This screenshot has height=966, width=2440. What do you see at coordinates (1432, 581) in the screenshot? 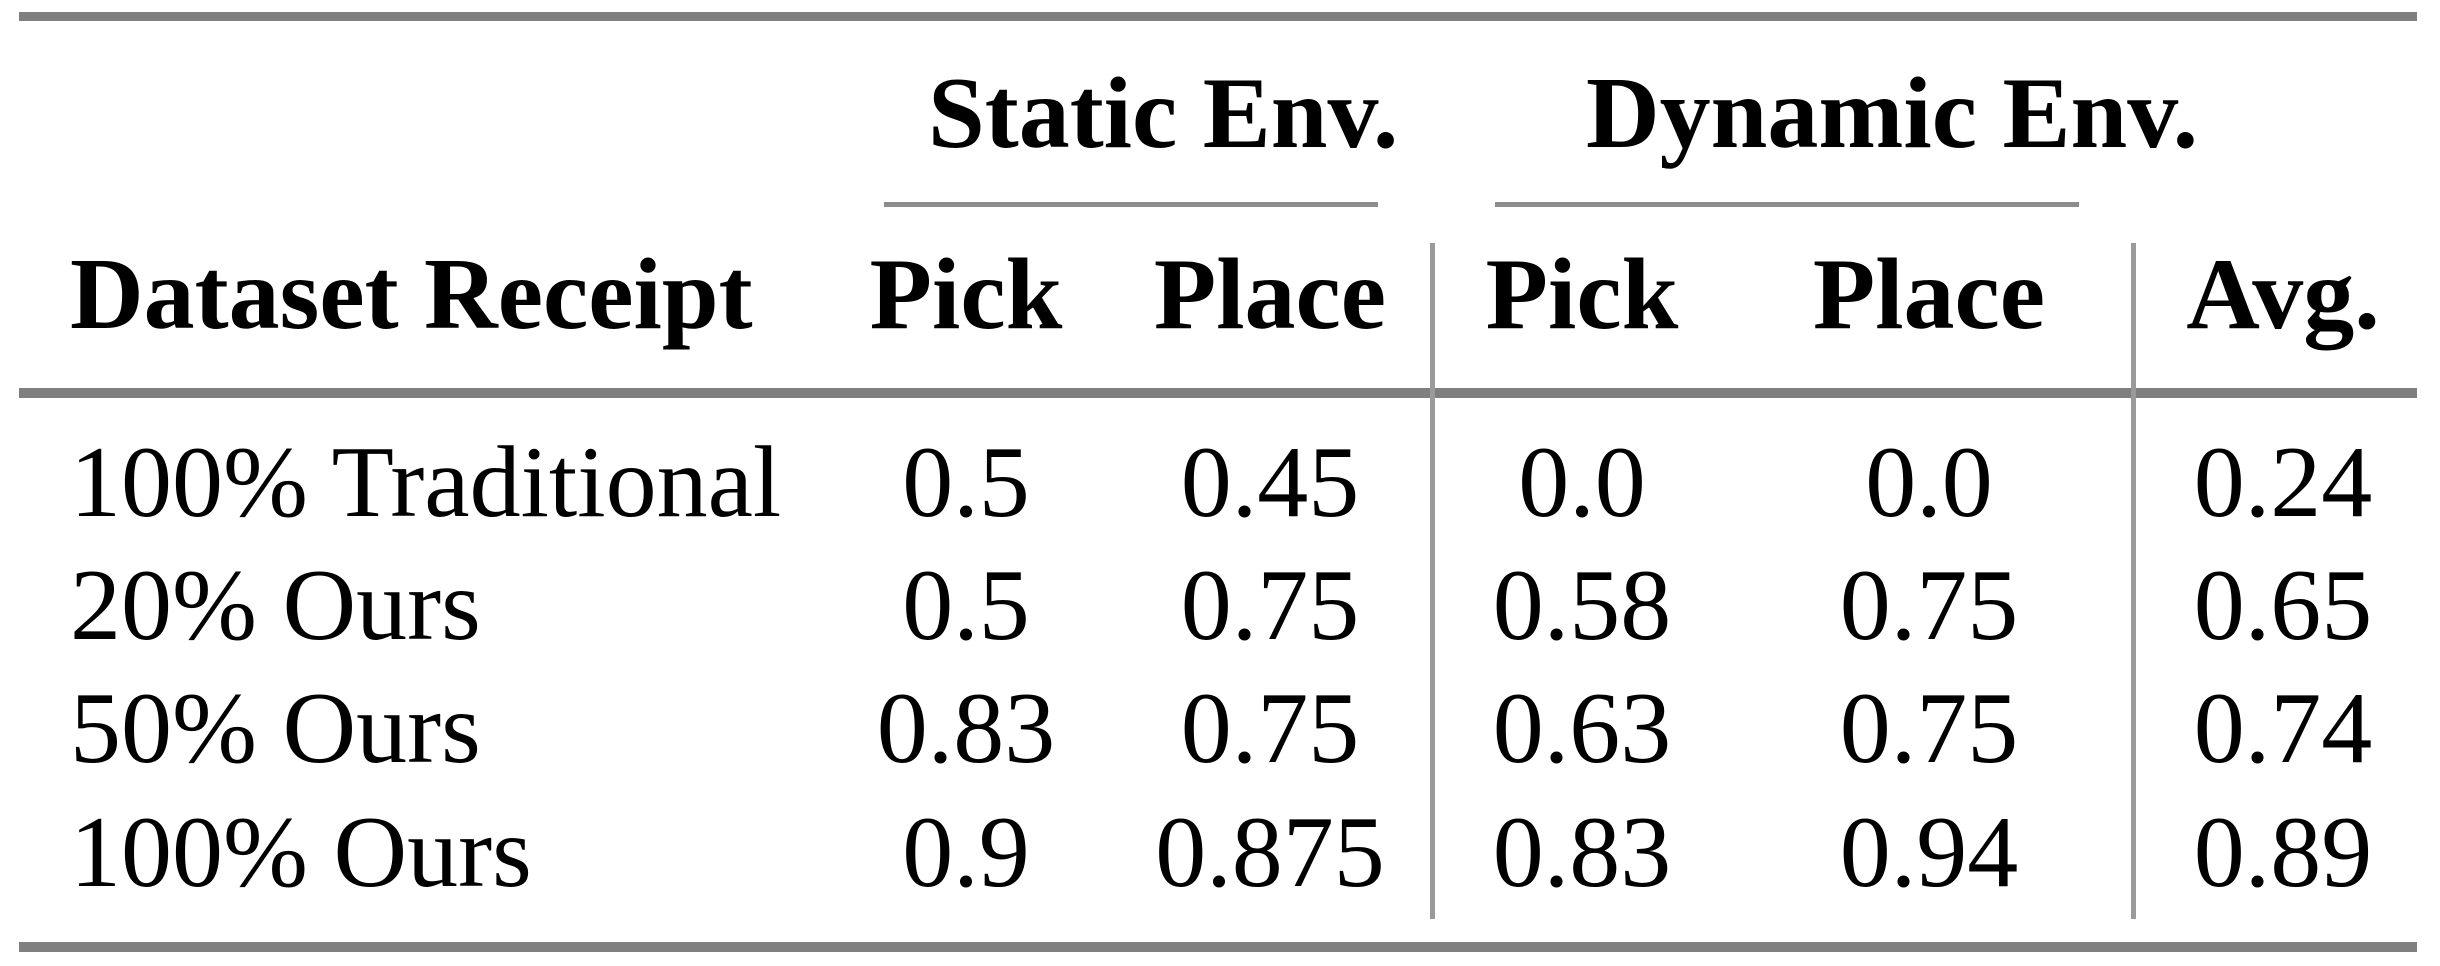
I see `column-divider-static-dynamic` at bounding box center [1432, 581].